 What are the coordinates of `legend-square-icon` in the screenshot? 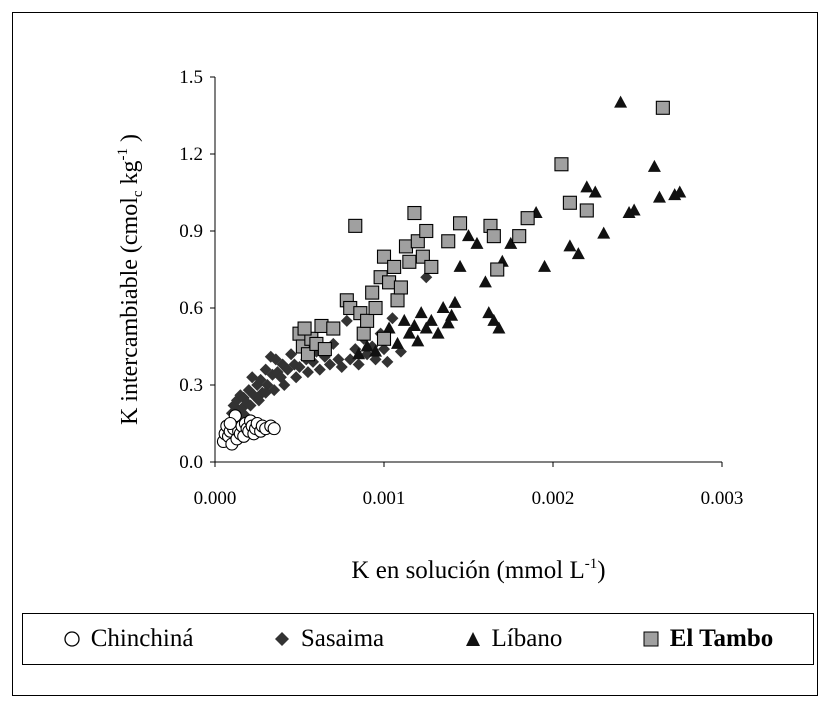 It's located at (651, 639).